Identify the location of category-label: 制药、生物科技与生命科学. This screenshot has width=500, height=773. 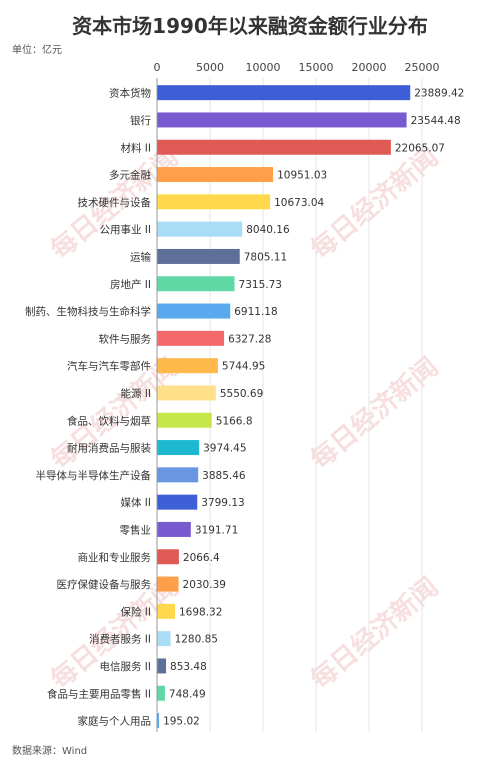
(88, 311).